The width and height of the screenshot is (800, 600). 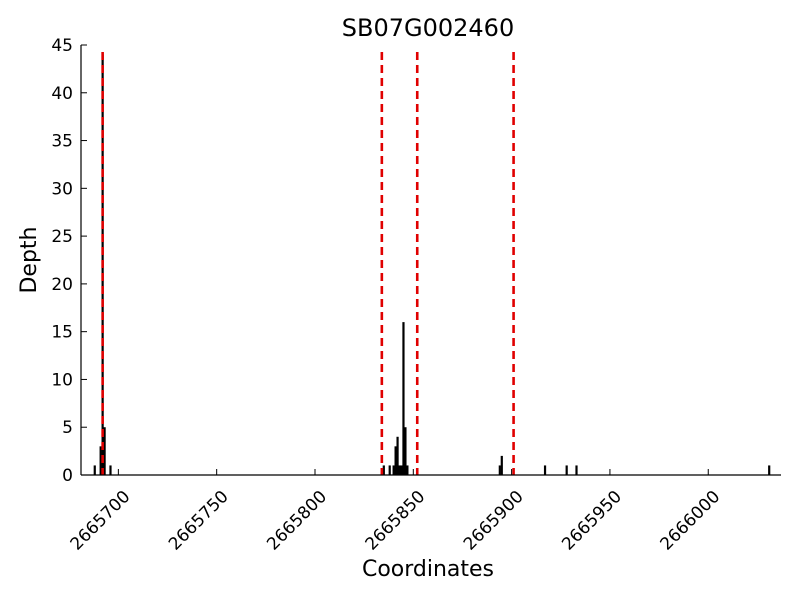 What do you see at coordinates (62, 333) in the screenshot?
I see `y-tick-label-3: 15` at bounding box center [62, 333].